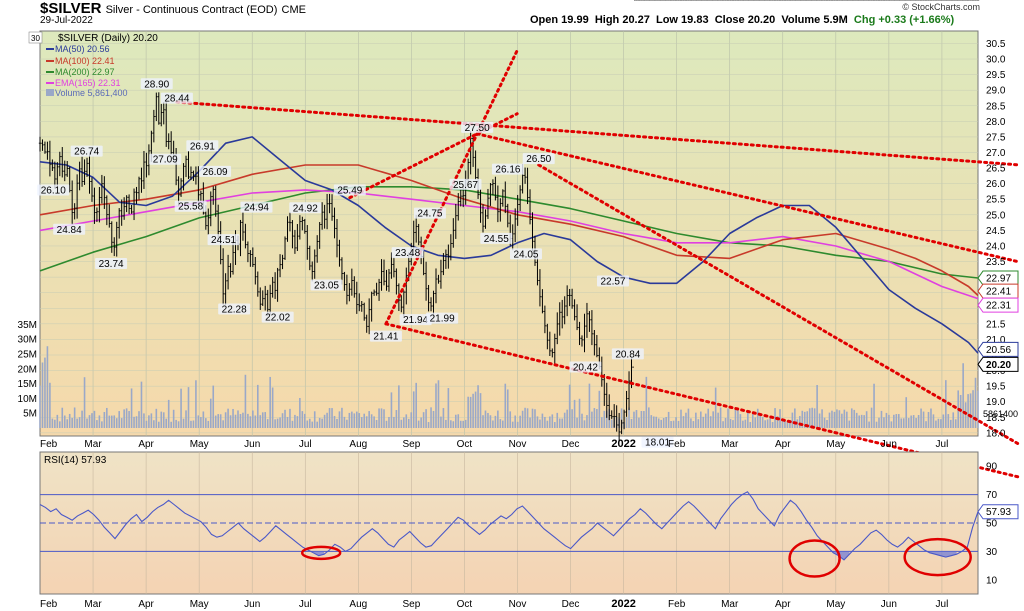 The image size is (1024, 611). Describe the element at coordinates (277, 318) in the screenshot. I see `annotation-label: 22.02` at that location.